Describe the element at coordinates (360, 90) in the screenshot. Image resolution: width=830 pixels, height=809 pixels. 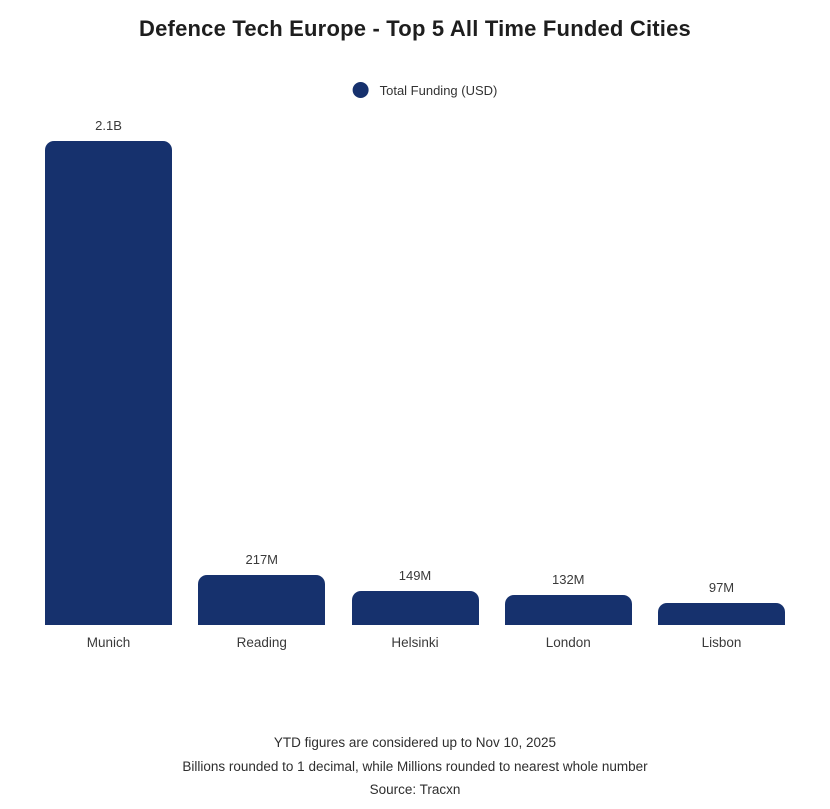
I see `legend-swatch-icon` at that location.